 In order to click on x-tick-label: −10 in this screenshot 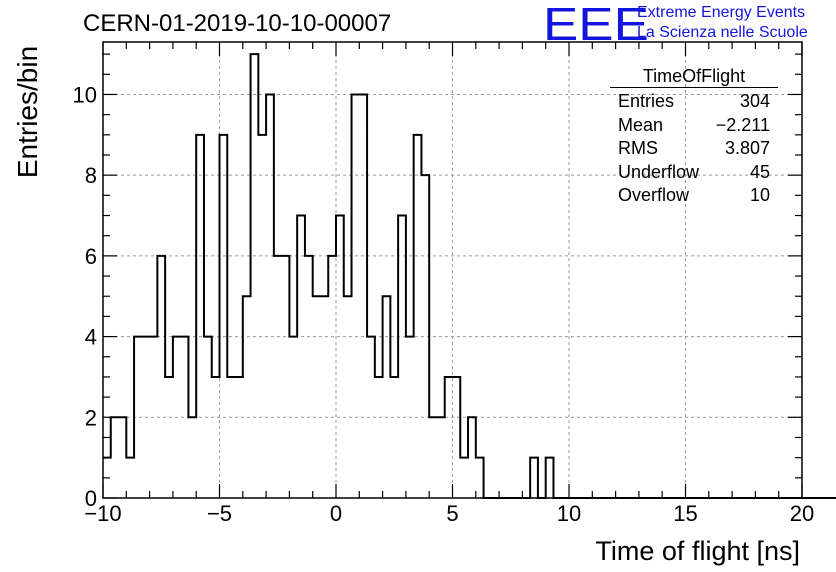, I will do `click(102, 513)`.